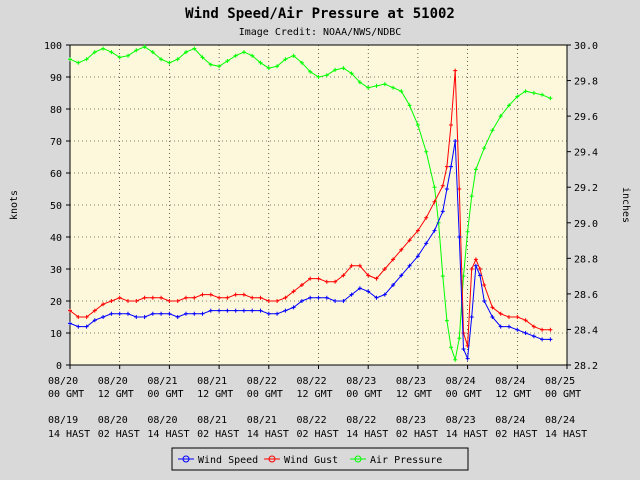 This screenshot has width=640, height=480. Describe the element at coordinates (312, 381) in the screenshot. I see `x-tick-label-gmt: 08/22` at that location.